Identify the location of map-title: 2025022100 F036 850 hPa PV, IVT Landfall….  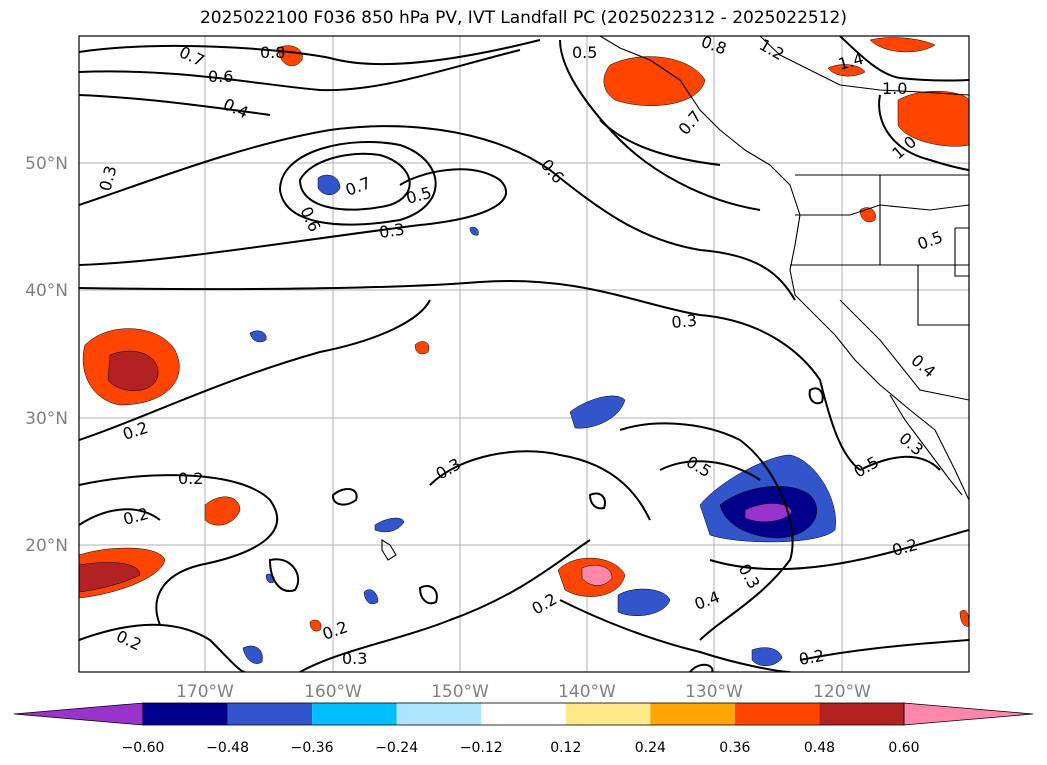
(523, 18).